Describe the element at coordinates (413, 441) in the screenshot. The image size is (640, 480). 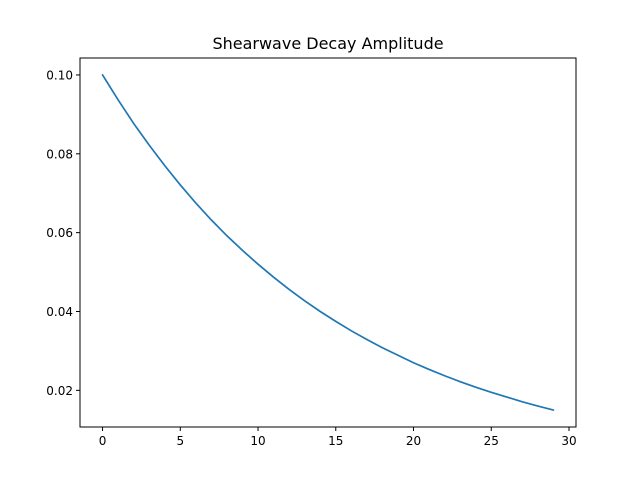
I see `x-tick-label: 20` at that location.